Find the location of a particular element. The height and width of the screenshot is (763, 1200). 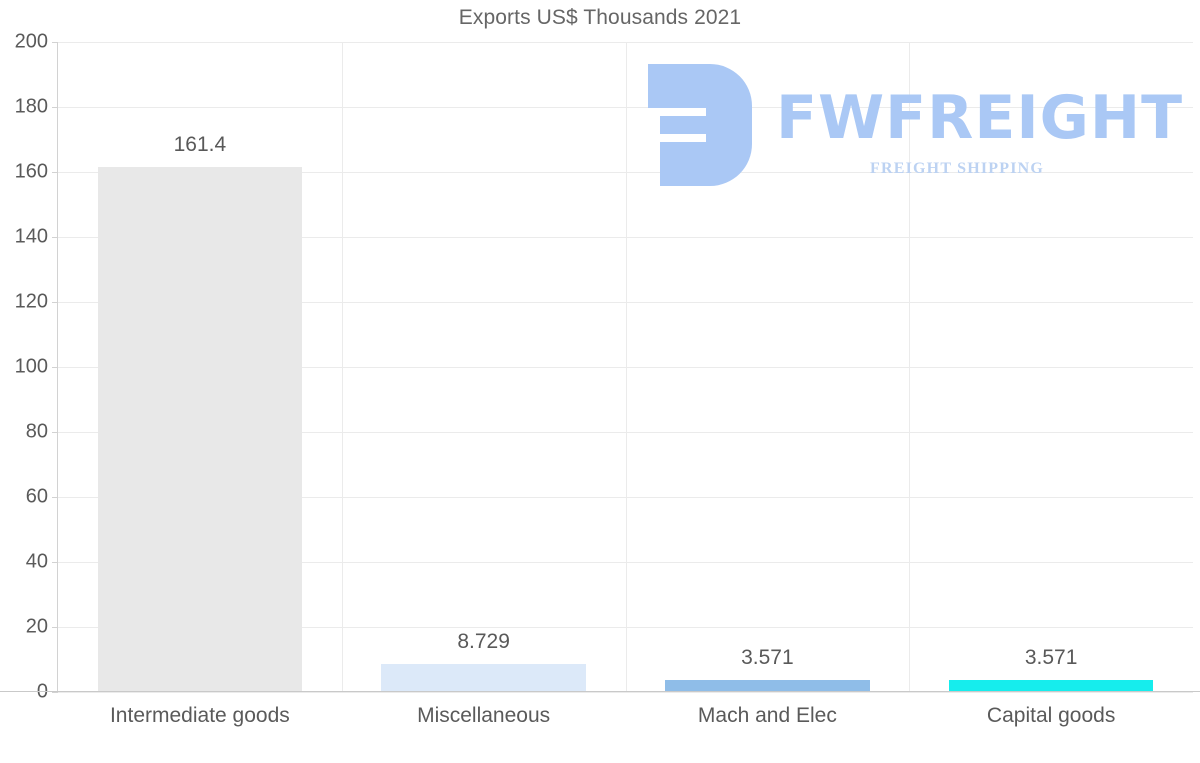

x-axis-category-label: Capital goods is located at coordinates (1051, 715).